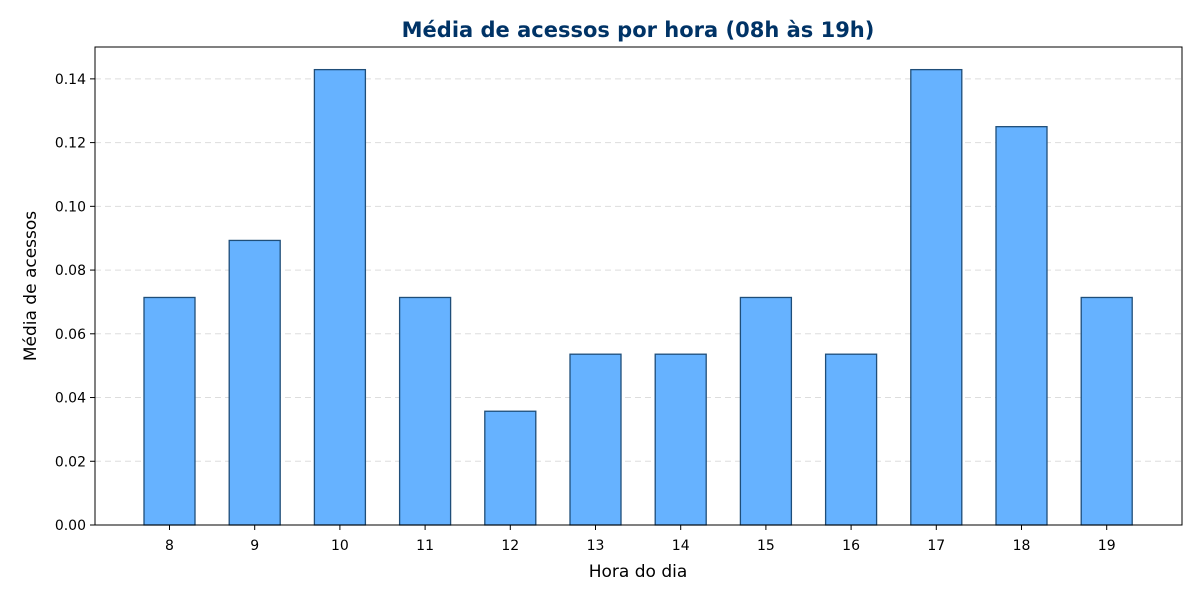 Image resolution: width=1200 pixels, height=600 pixels. I want to click on y-tick-label: 0.10, so click(70, 207).